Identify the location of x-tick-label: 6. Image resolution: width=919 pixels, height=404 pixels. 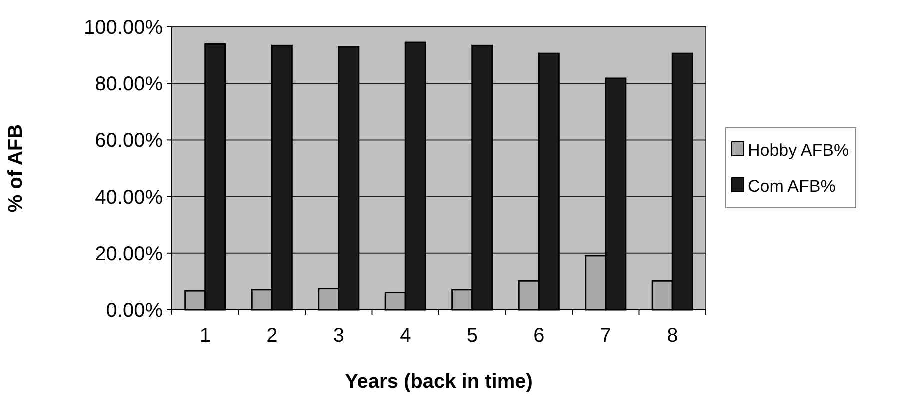
(539, 336).